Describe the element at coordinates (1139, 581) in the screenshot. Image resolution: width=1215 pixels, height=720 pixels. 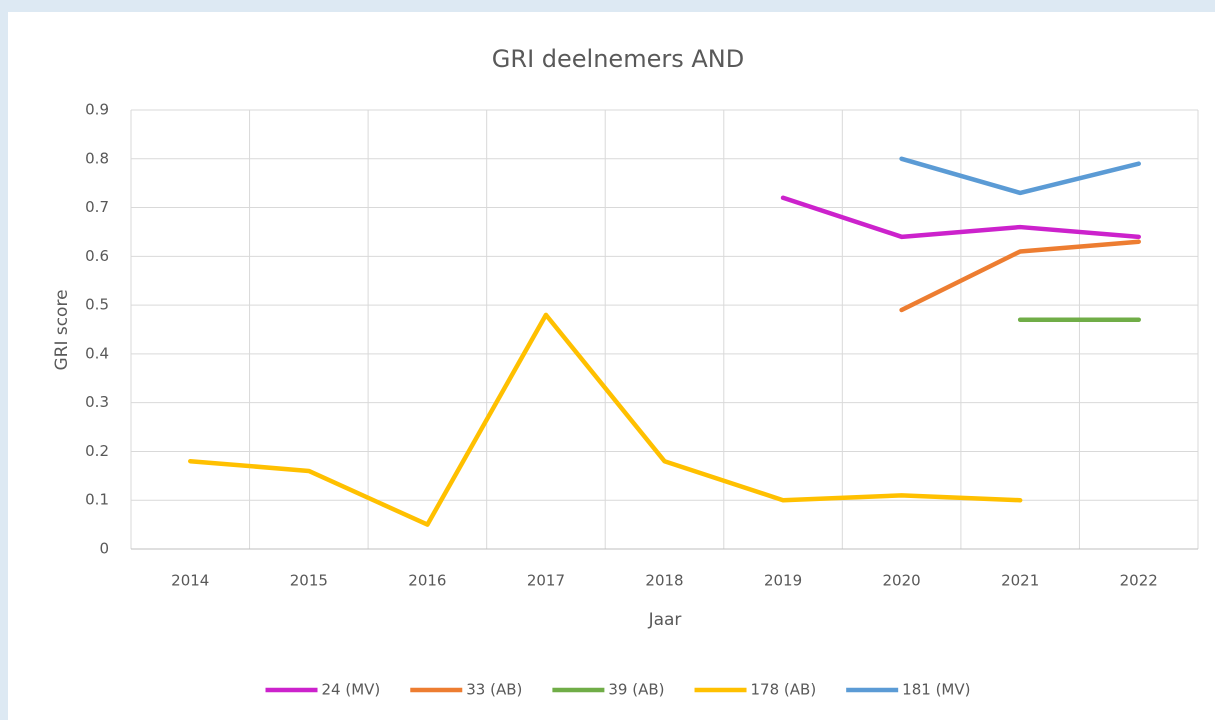
I see `x-tick-label: 2022` at that location.